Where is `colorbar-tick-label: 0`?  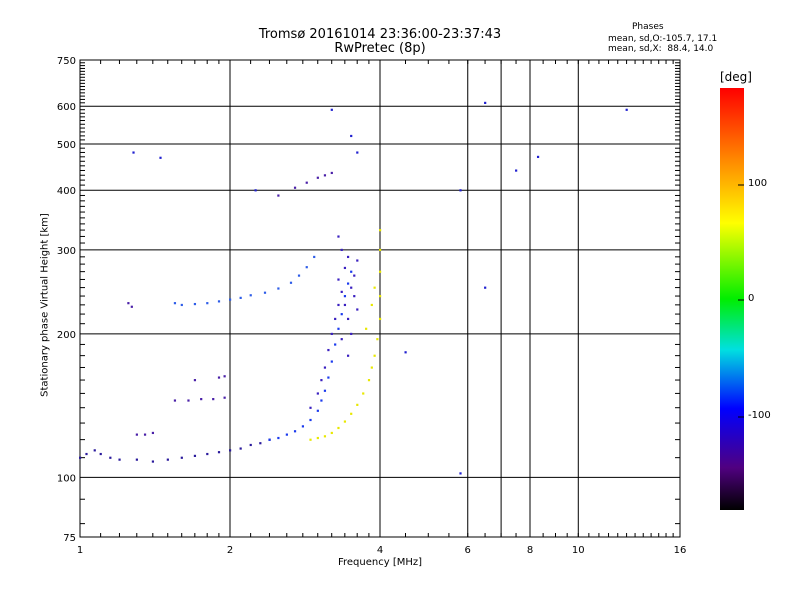 colorbar-tick-label: 0 is located at coordinates (751, 298).